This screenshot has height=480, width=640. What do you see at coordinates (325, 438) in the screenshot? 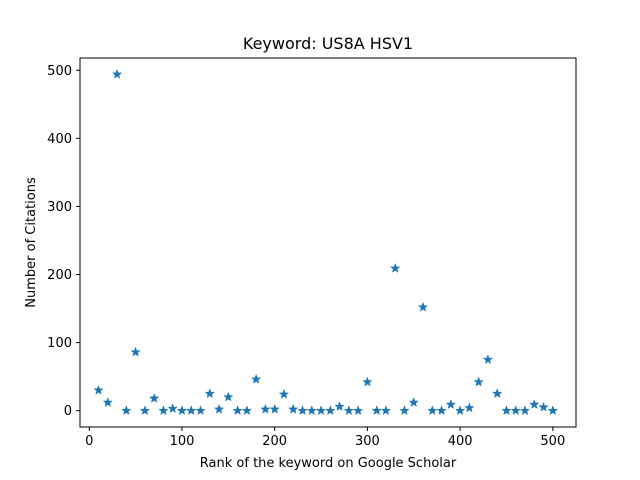
I see `x-axis: 0 100 200 300 400 500` at bounding box center [325, 438].